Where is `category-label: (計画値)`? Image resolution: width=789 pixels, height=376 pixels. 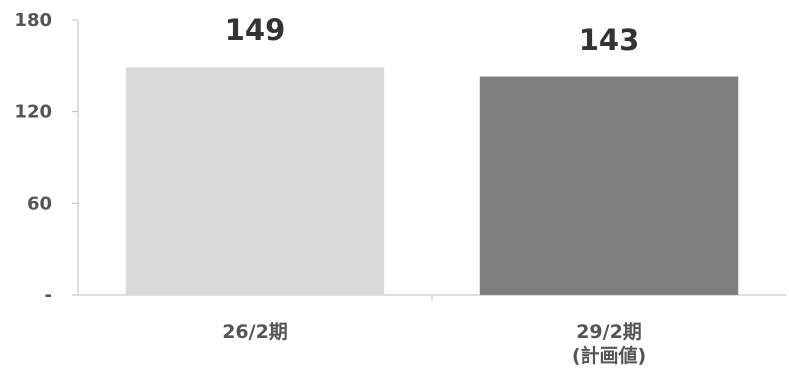
category-label: (計画値) is located at coordinates (609, 355).